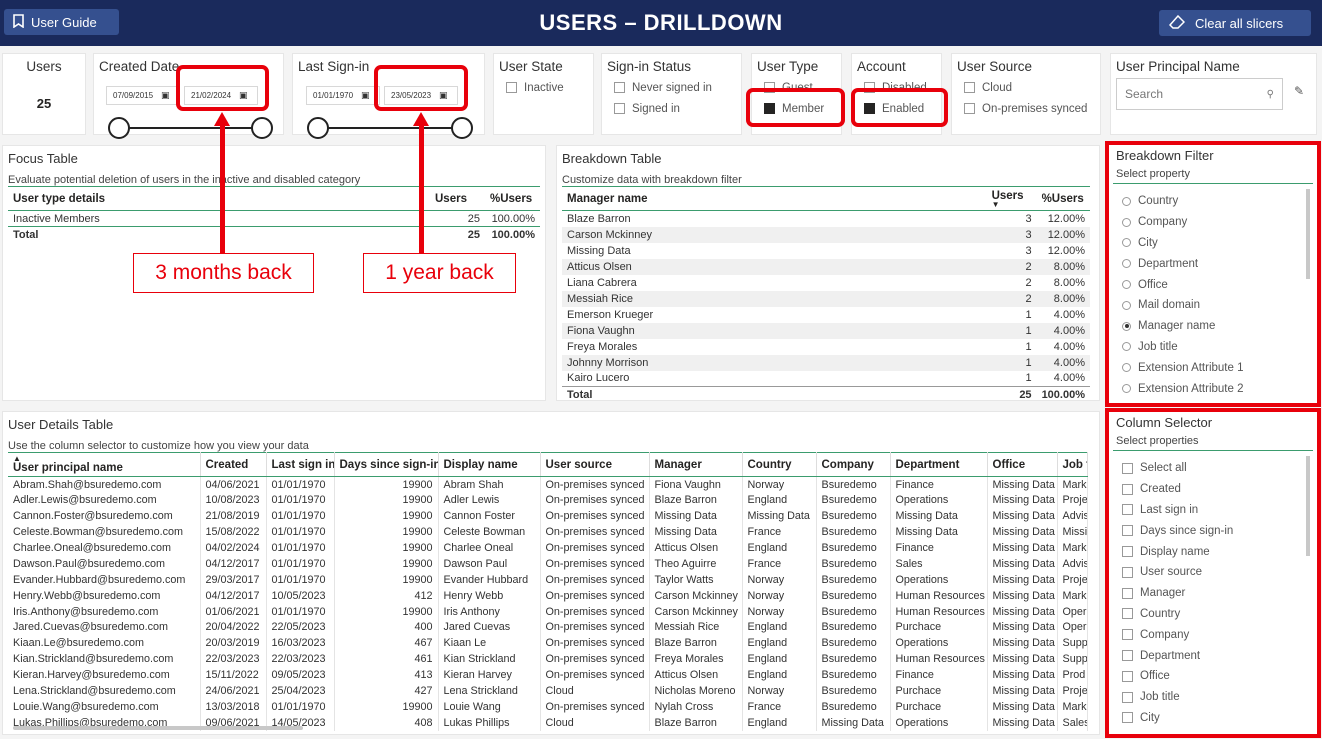 The width and height of the screenshot is (1322, 739). What do you see at coordinates (779, 464) in the screenshot?
I see `column-header: Country` at bounding box center [779, 464].